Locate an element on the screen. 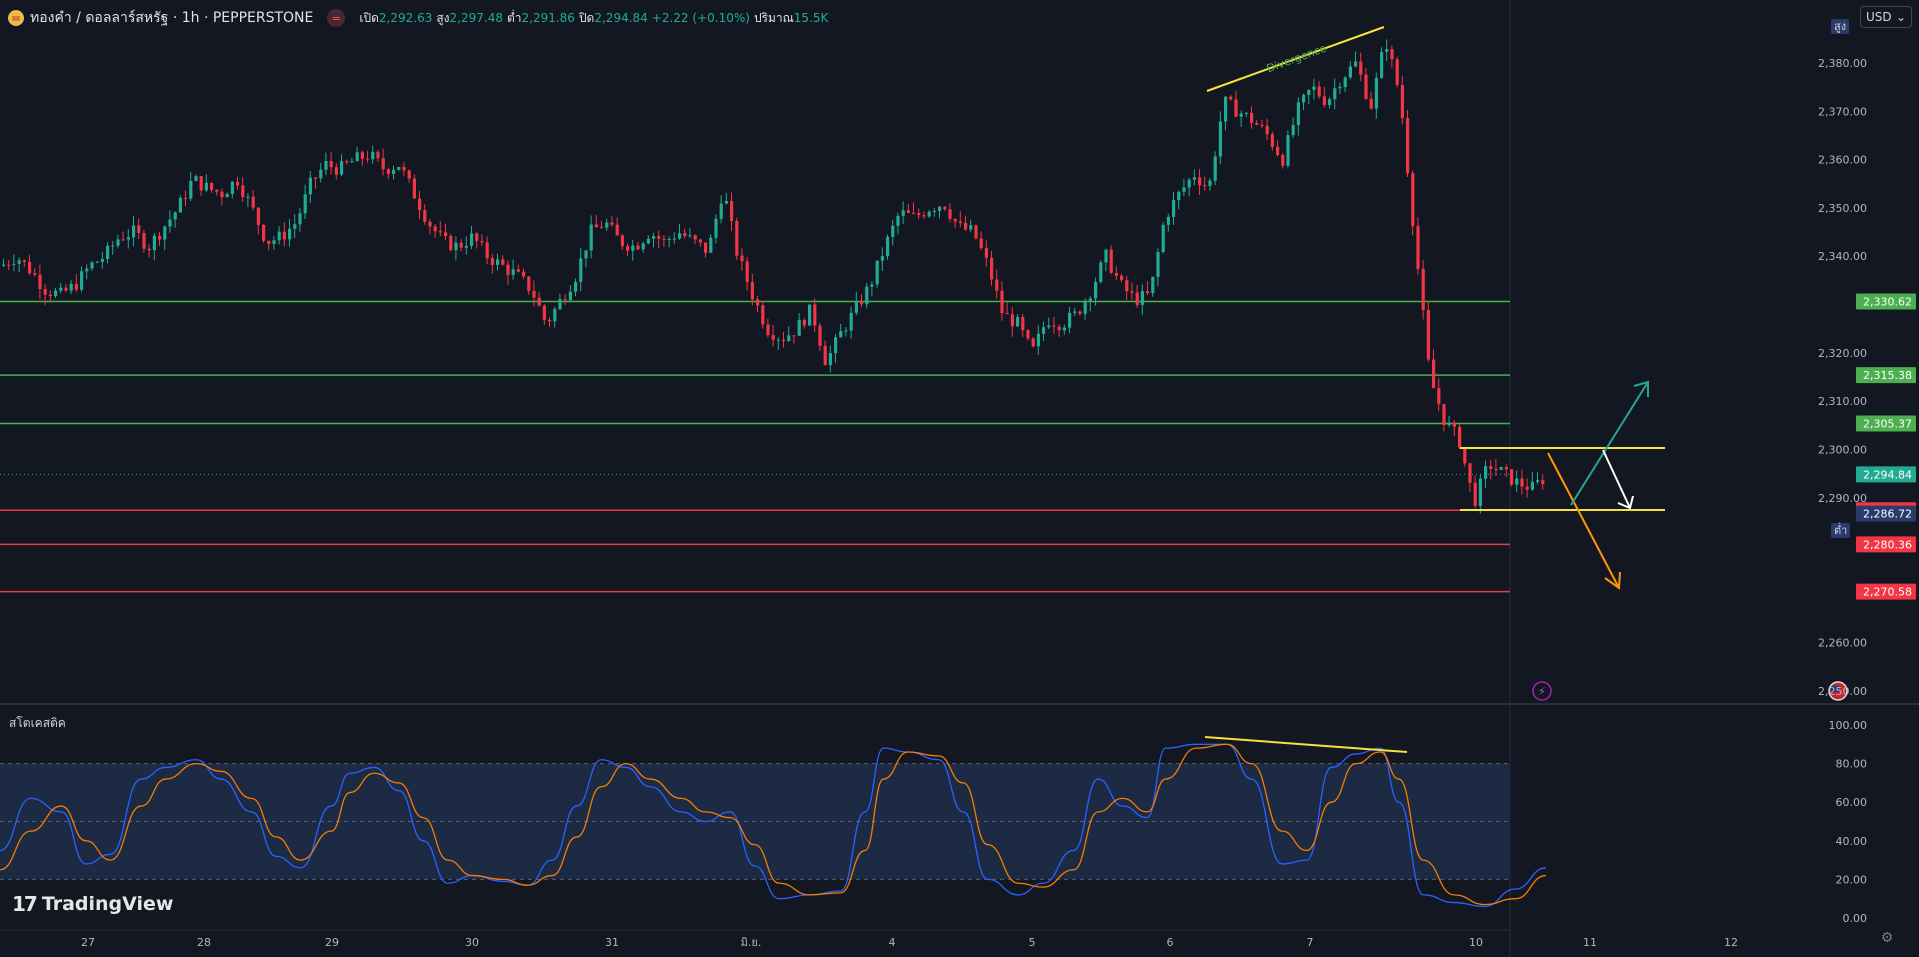  stoch-tick-label: 80.00 is located at coordinates (1852, 764).